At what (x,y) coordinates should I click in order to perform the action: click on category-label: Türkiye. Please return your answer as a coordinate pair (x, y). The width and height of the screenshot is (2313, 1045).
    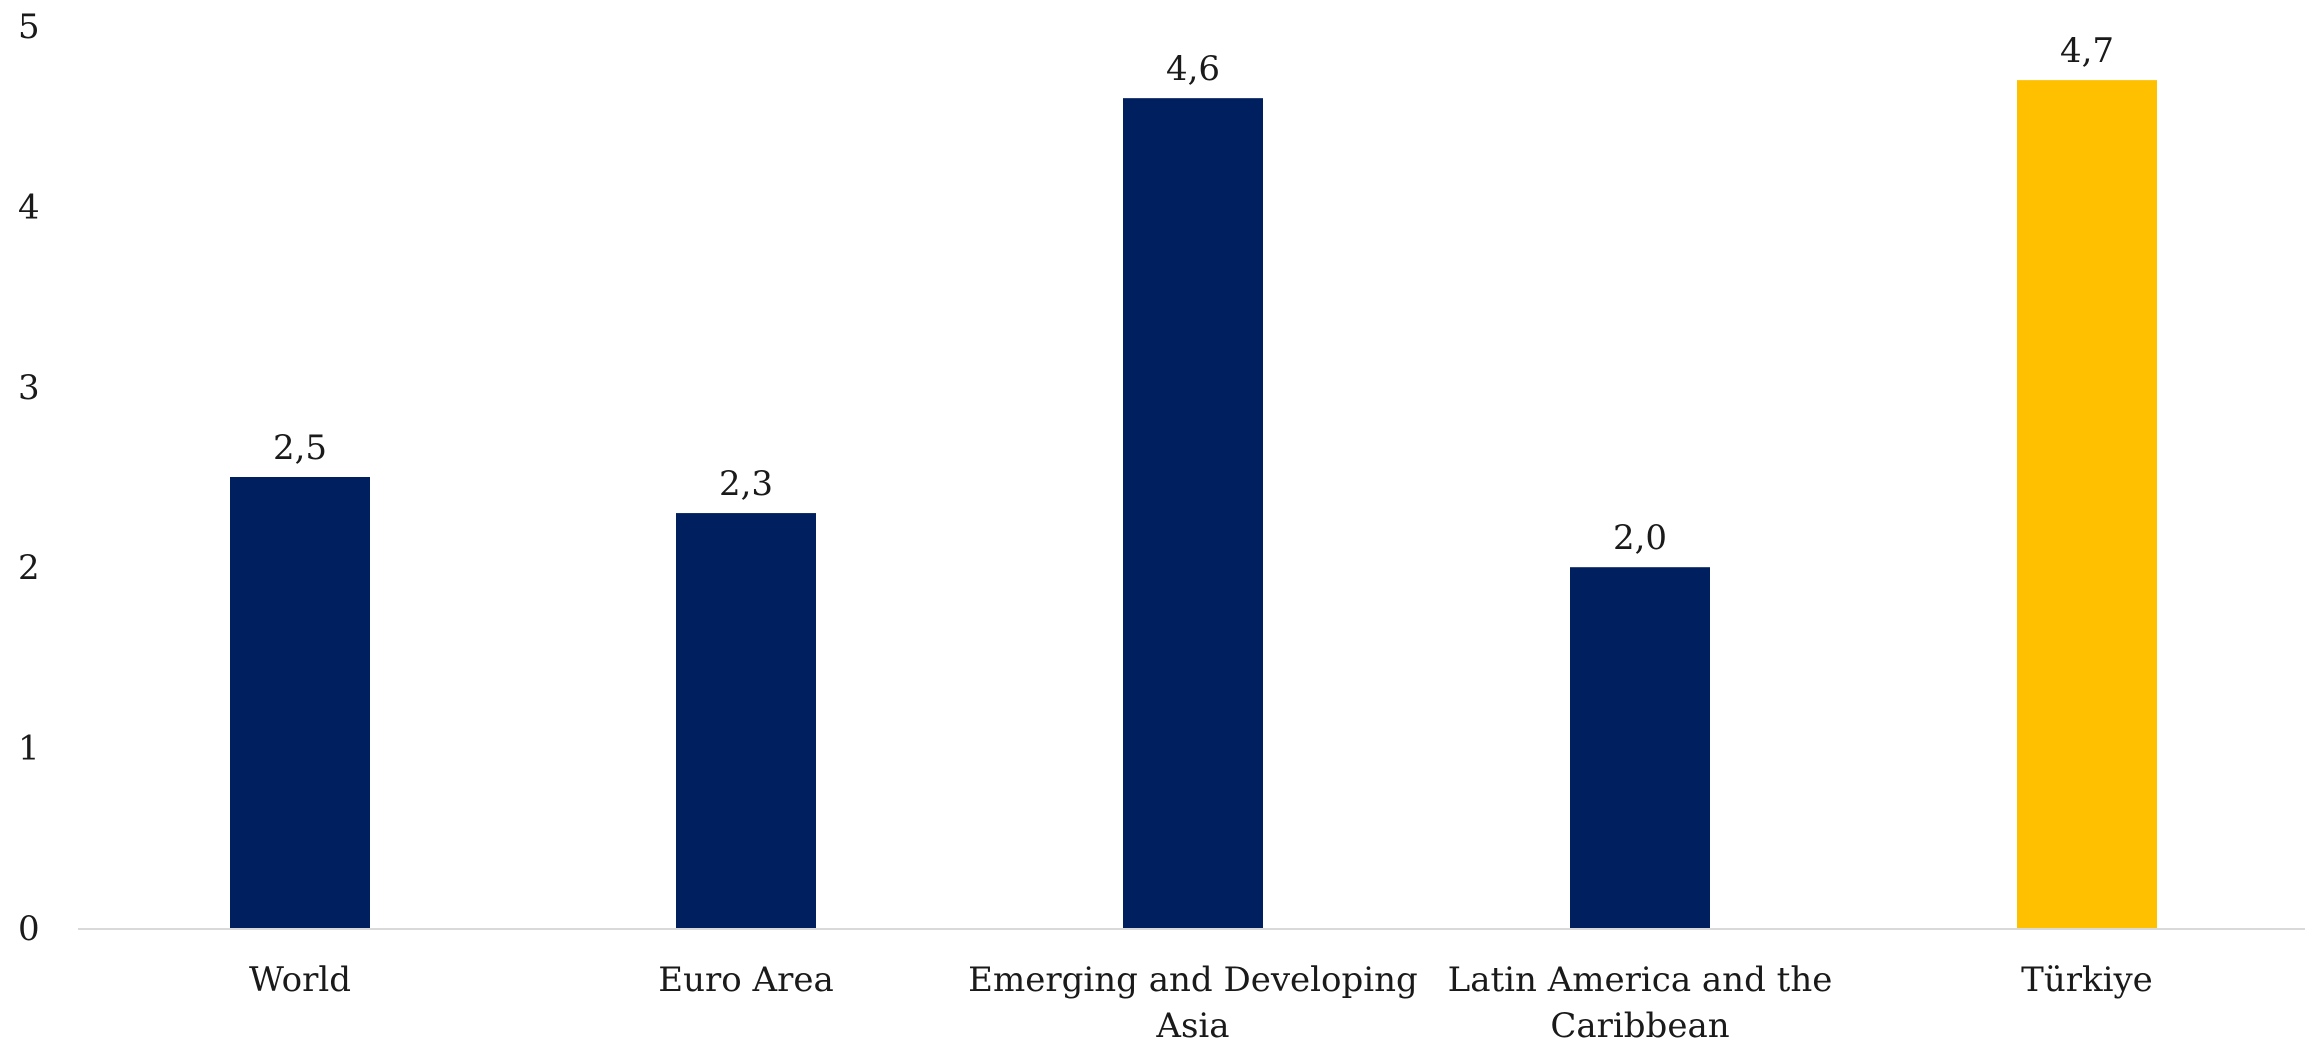
    Looking at the image, I should click on (2087, 980).